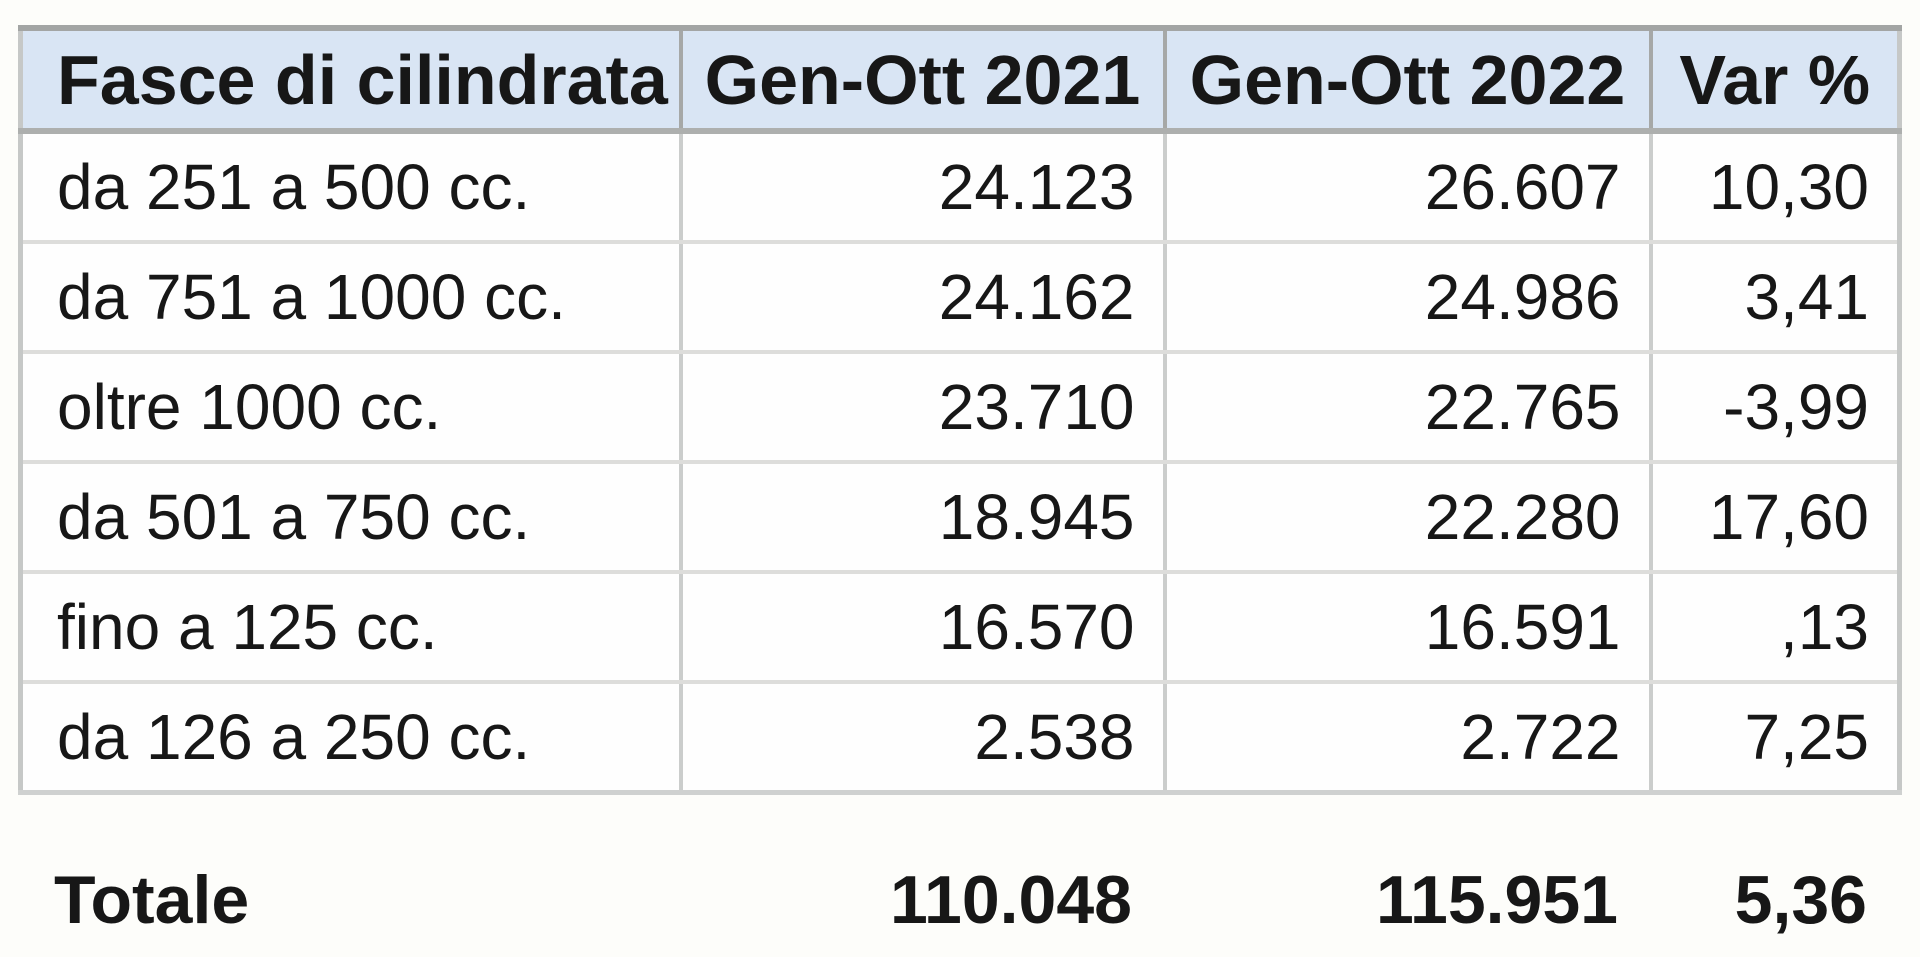 Image resolution: width=1920 pixels, height=957 pixels. Describe the element at coordinates (1775, 408) in the screenshot. I see `value-var: -3,99` at that location.